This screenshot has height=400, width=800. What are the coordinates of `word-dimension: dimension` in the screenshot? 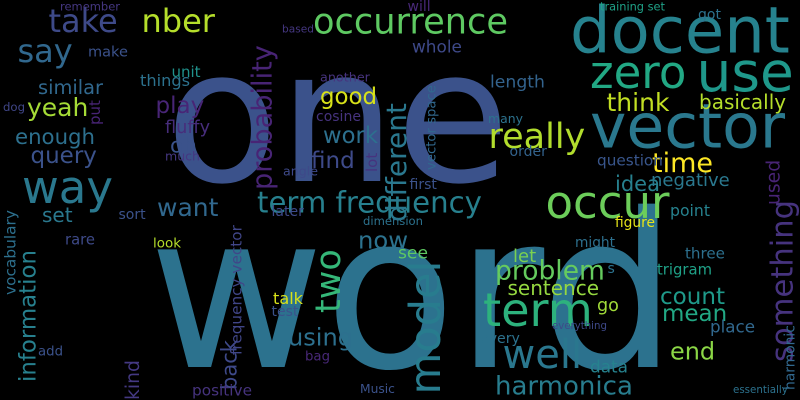 It's located at (393, 221).